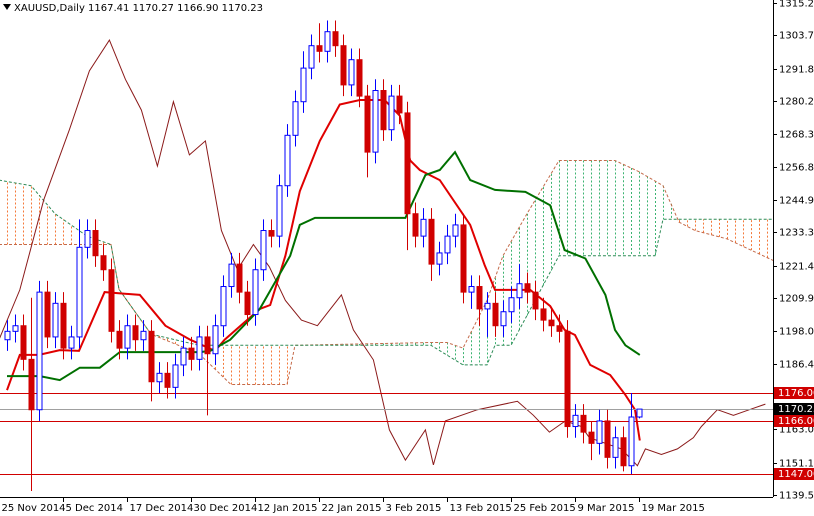 This screenshot has height=516, width=814. I want to click on x-tick-label: 22 Jan 2015, so click(352, 508).